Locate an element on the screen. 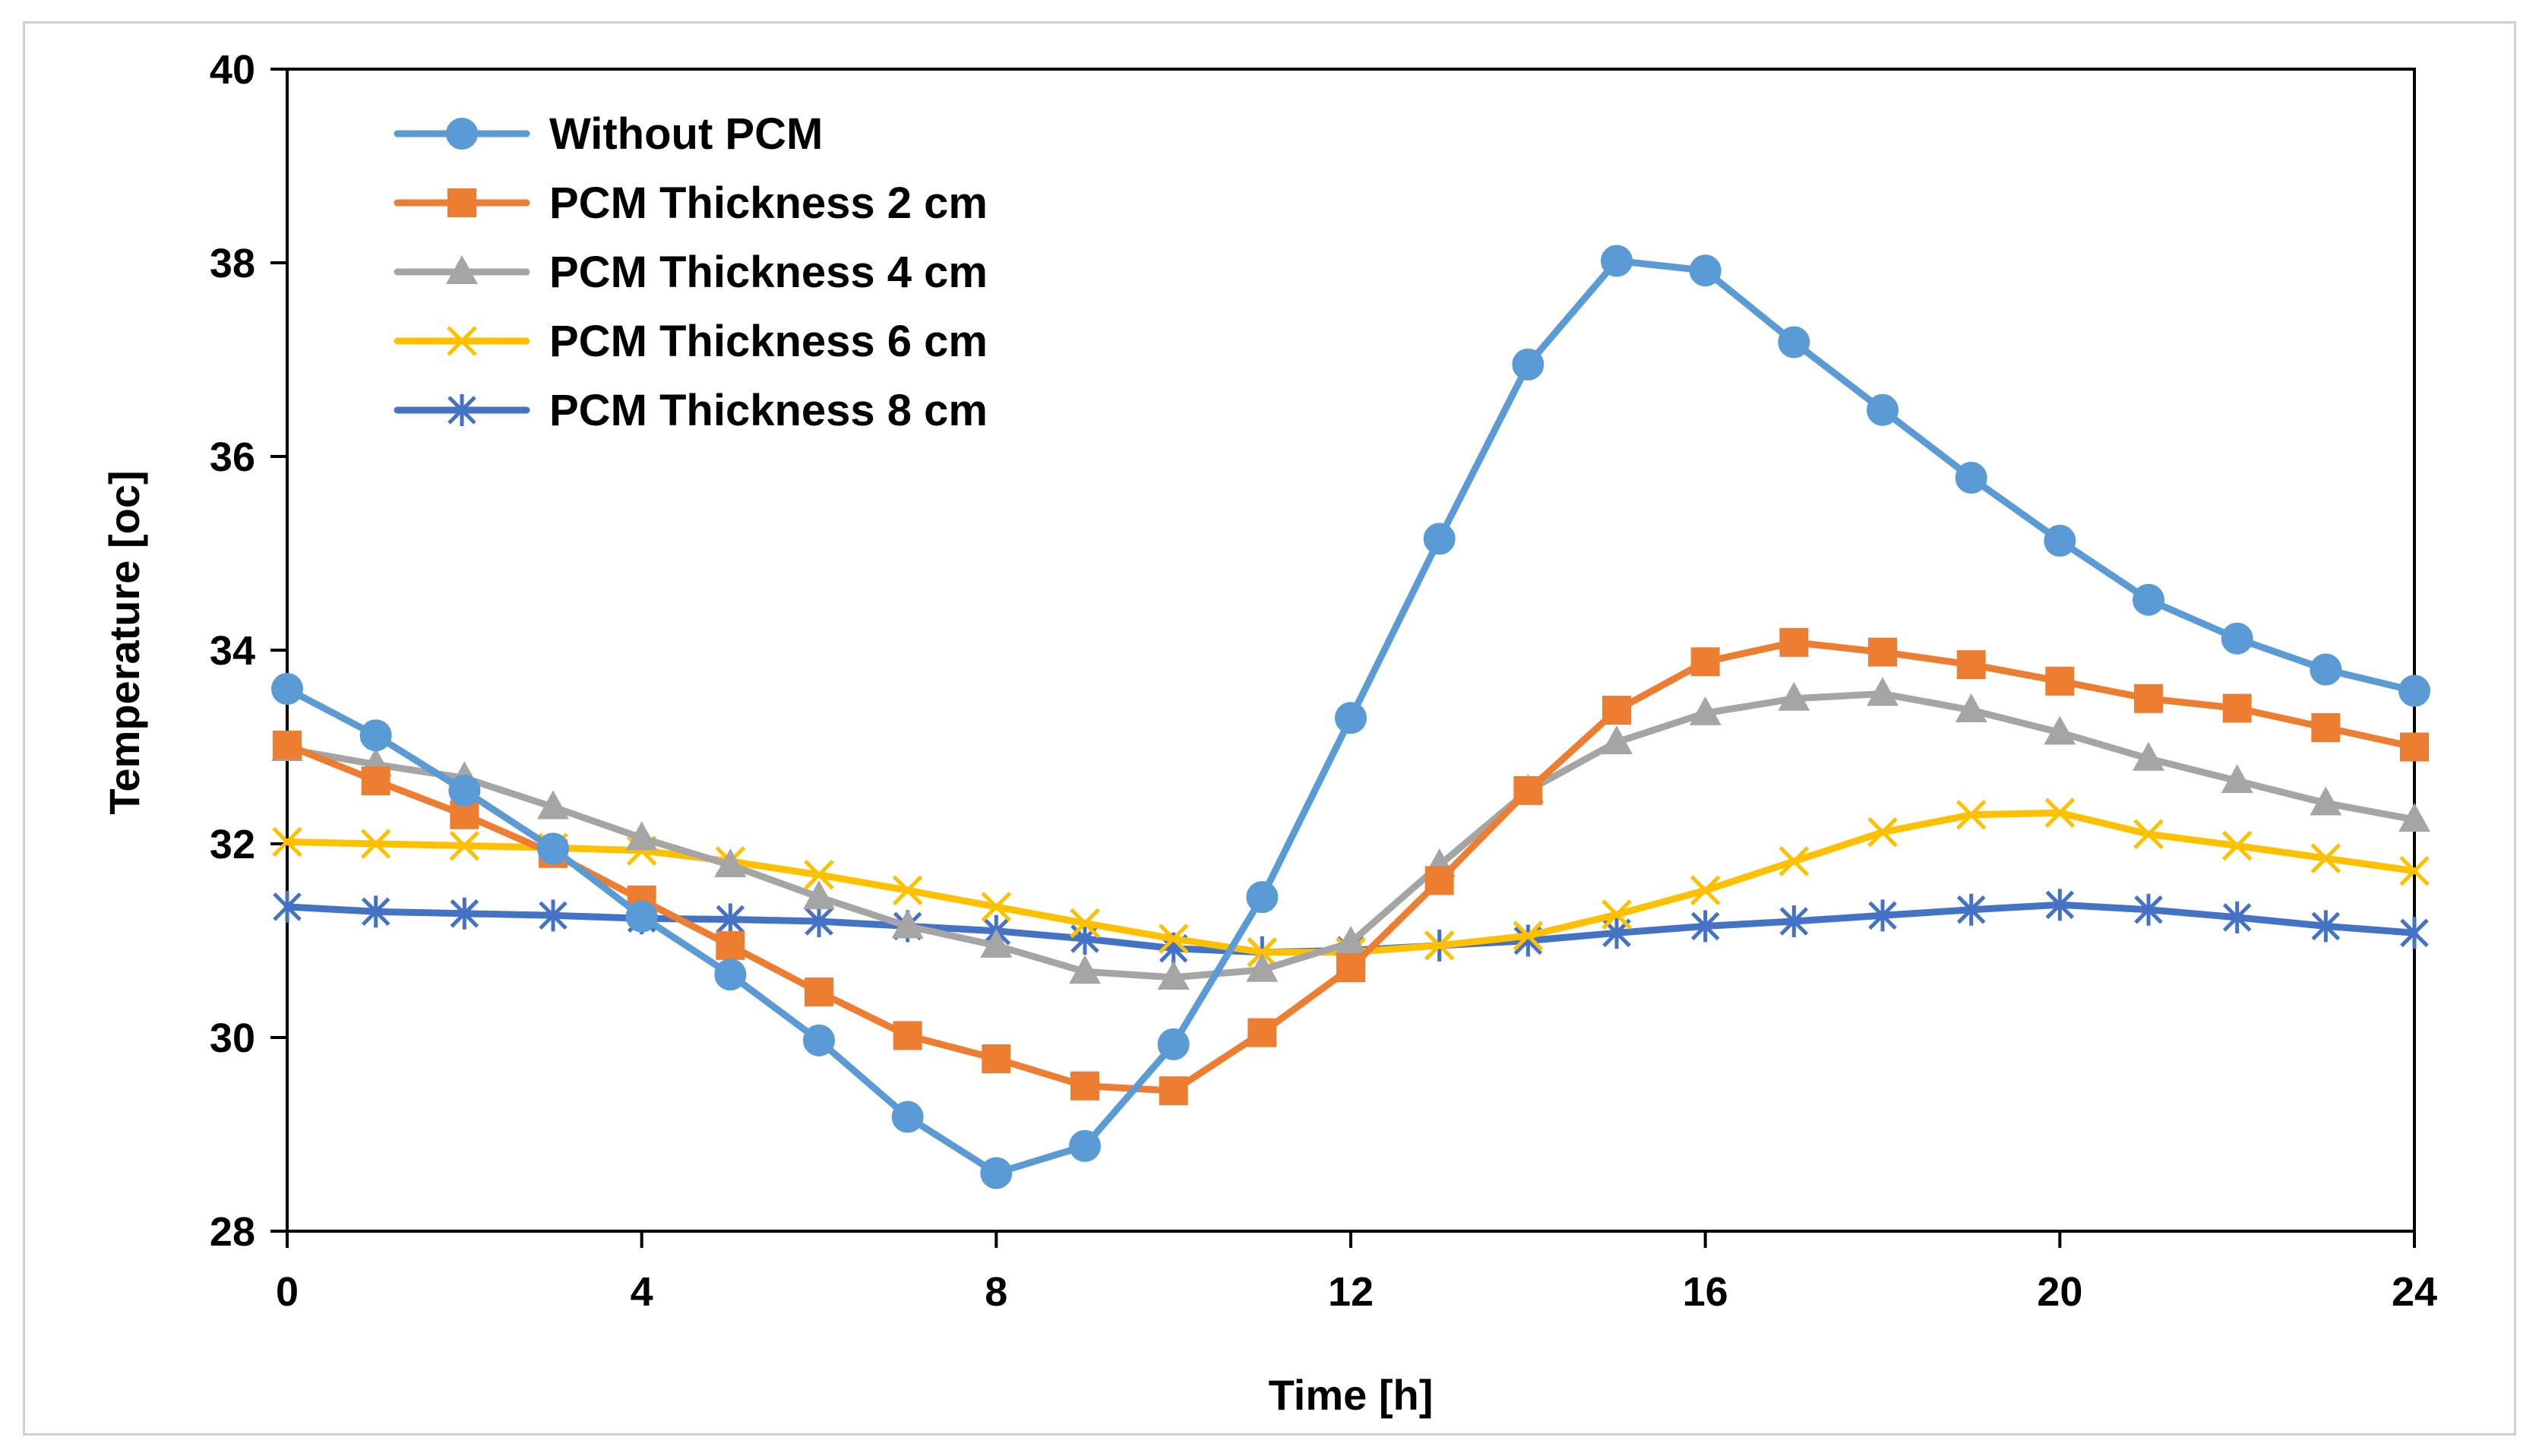  x-tick-label: 24 is located at coordinates (2414, 1292).